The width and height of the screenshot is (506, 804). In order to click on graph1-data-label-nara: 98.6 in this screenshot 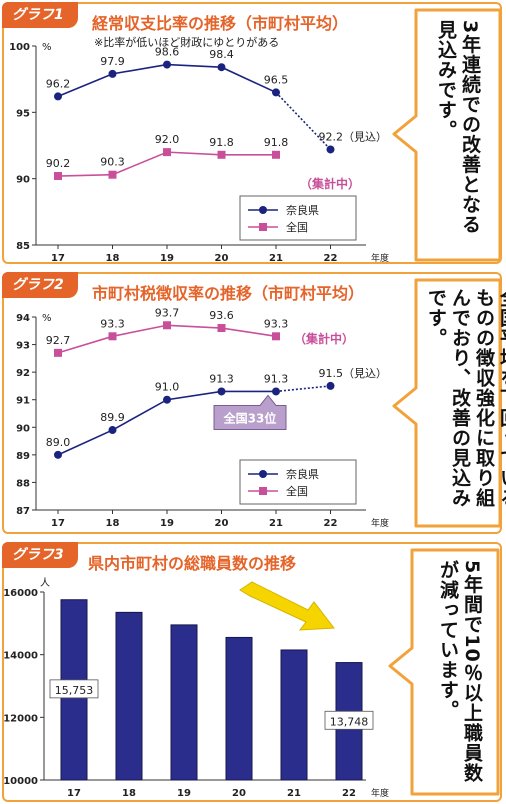, I will do `click(167, 52)`.